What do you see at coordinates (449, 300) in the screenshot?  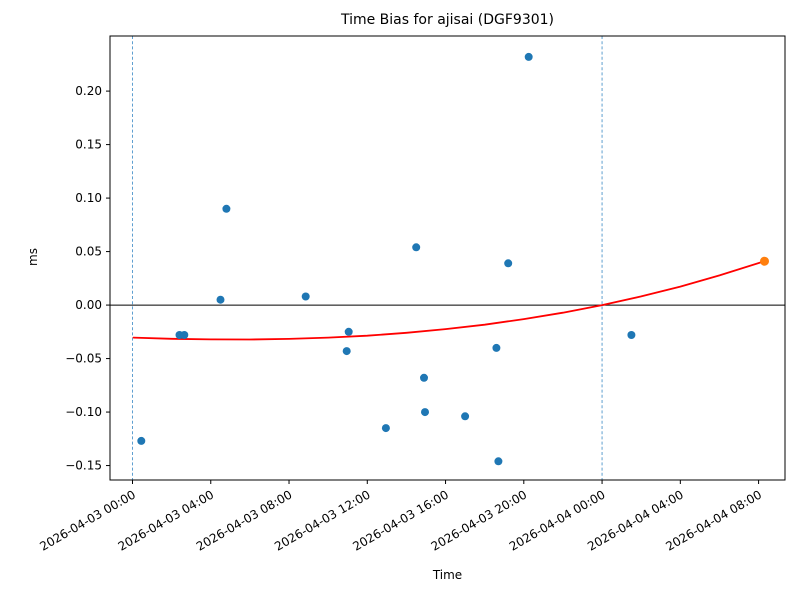 I see `fit-curve` at bounding box center [449, 300].